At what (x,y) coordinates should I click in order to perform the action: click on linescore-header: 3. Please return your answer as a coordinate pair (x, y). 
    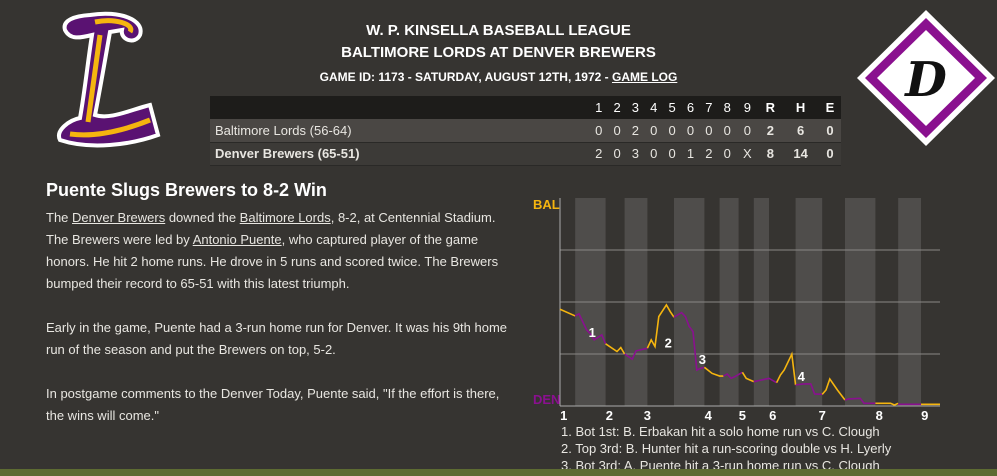
    Looking at the image, I should click on (635, 107).